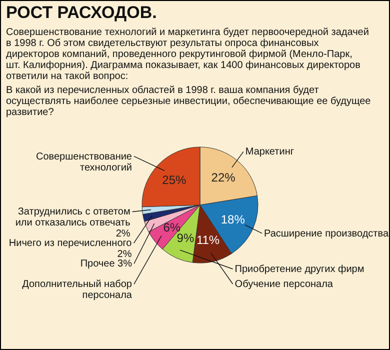 This screenshot has width=390, height=350. Describe the element at coordinates (77, 290) in the screenshot. I see `slice-label: Дополнительный набор персонала` at that location.